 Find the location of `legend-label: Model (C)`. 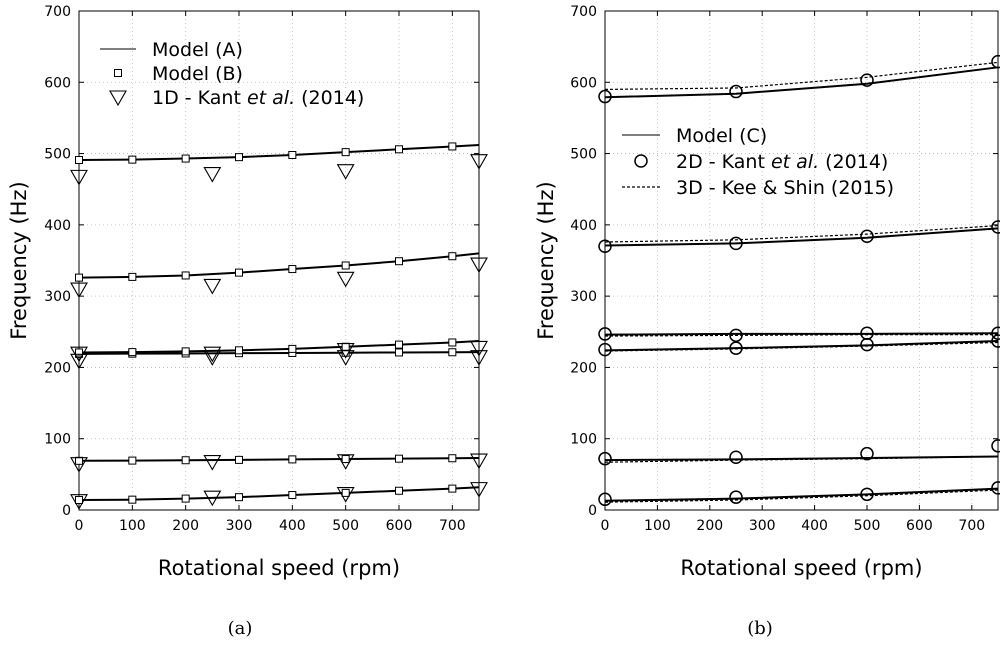

legend-label: Model (C) is located at coordinates (721, 136).